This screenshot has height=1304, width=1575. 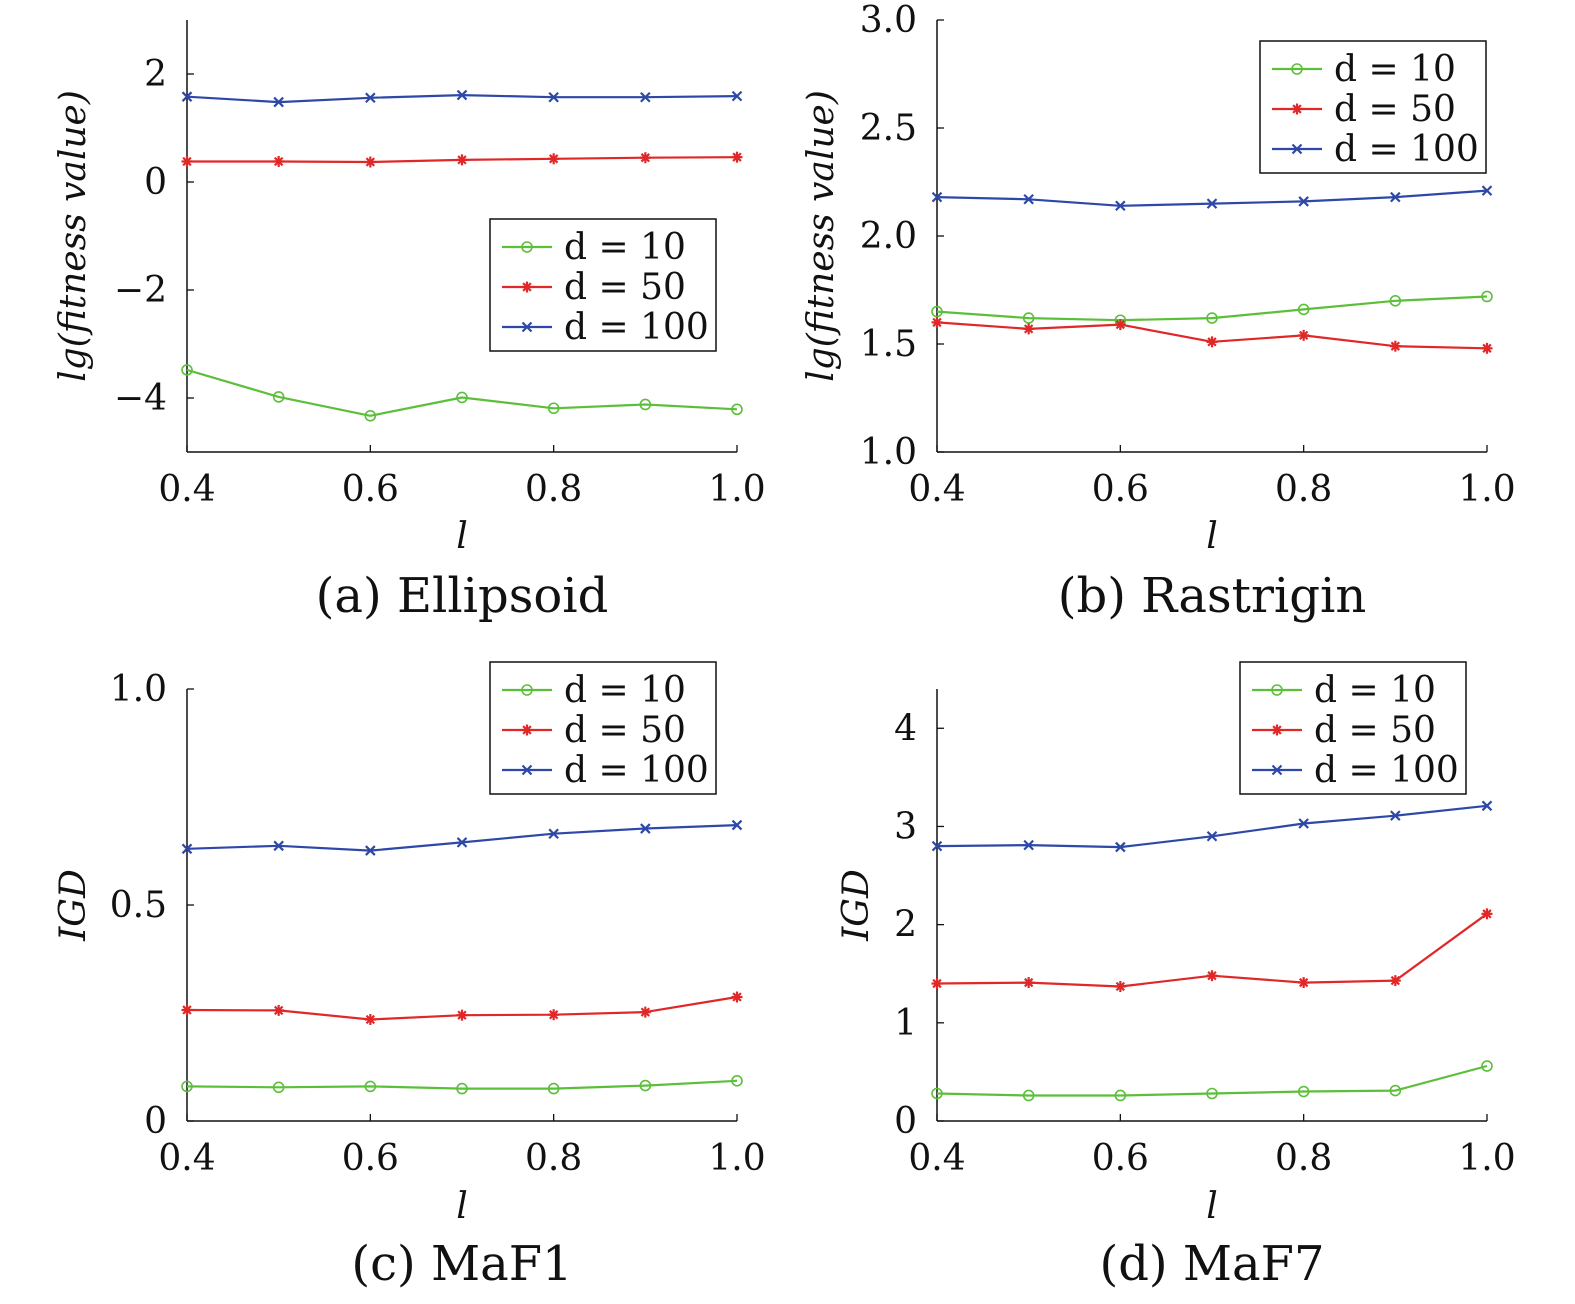 What do you see at coordinates (888, 452) in the screenshot?
I see `y-tick-label: 1.0` at bounding box center [888, 452].